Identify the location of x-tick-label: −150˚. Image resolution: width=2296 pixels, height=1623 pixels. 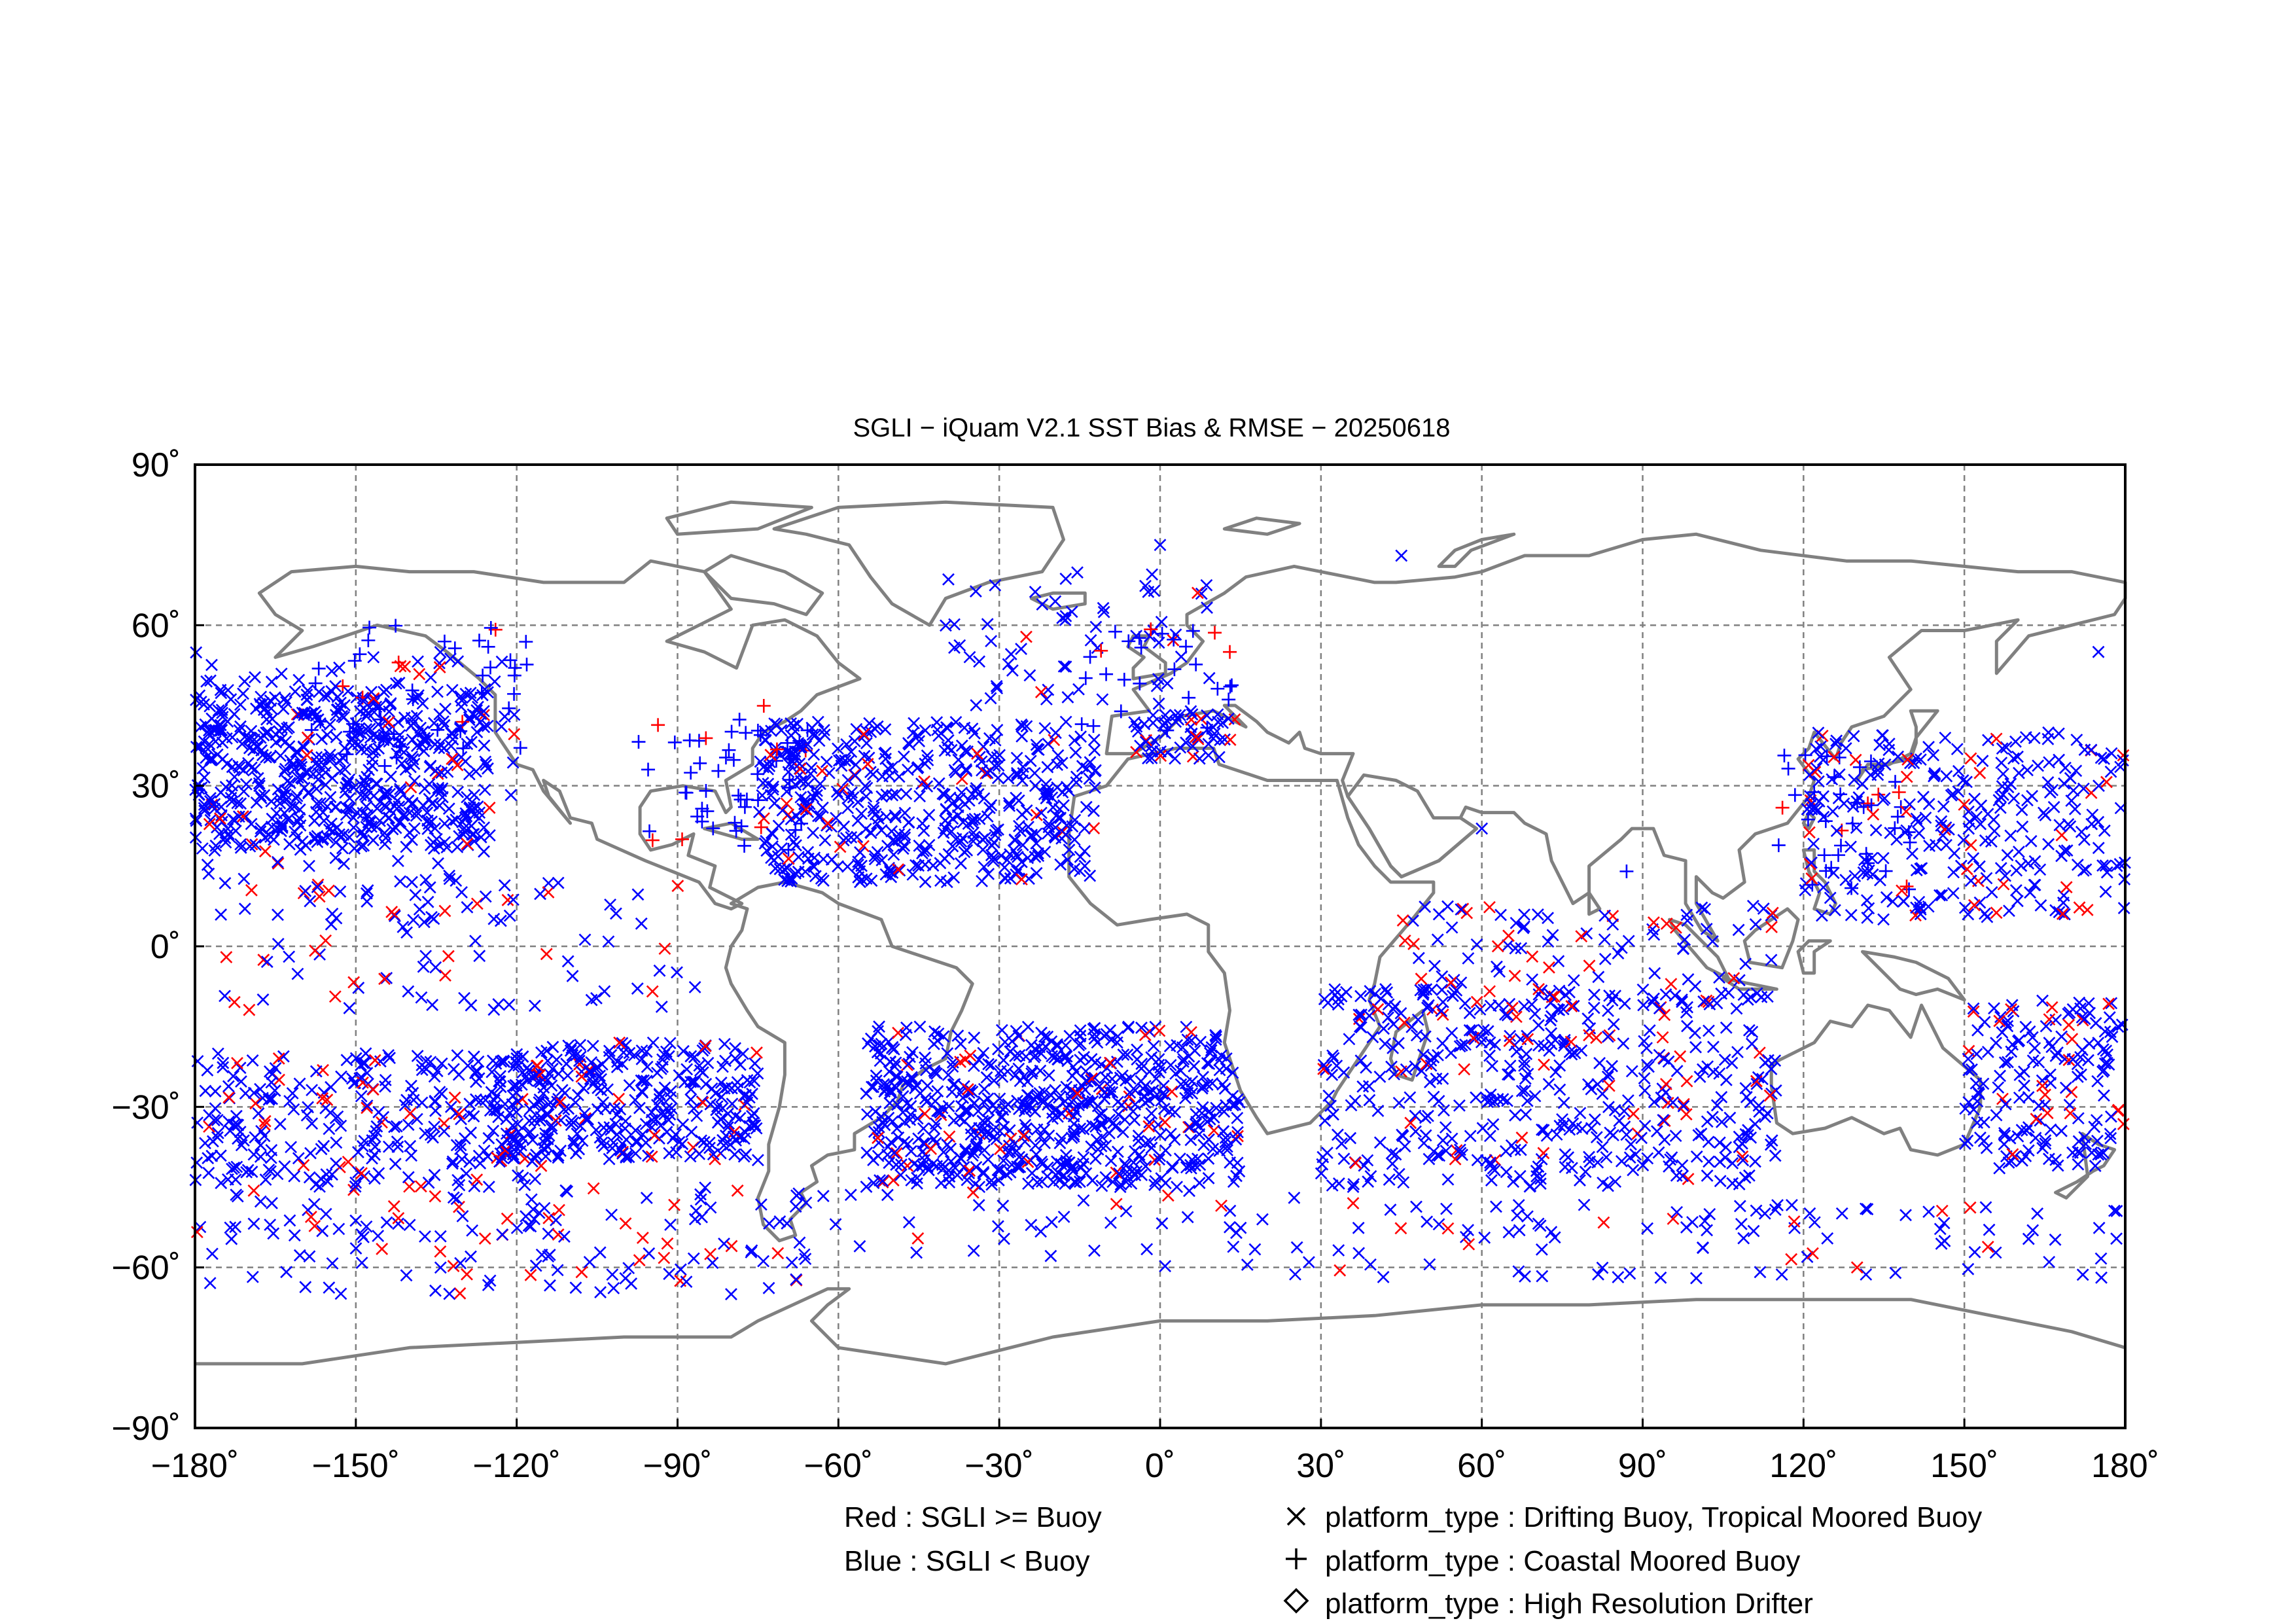
(356, 1466).